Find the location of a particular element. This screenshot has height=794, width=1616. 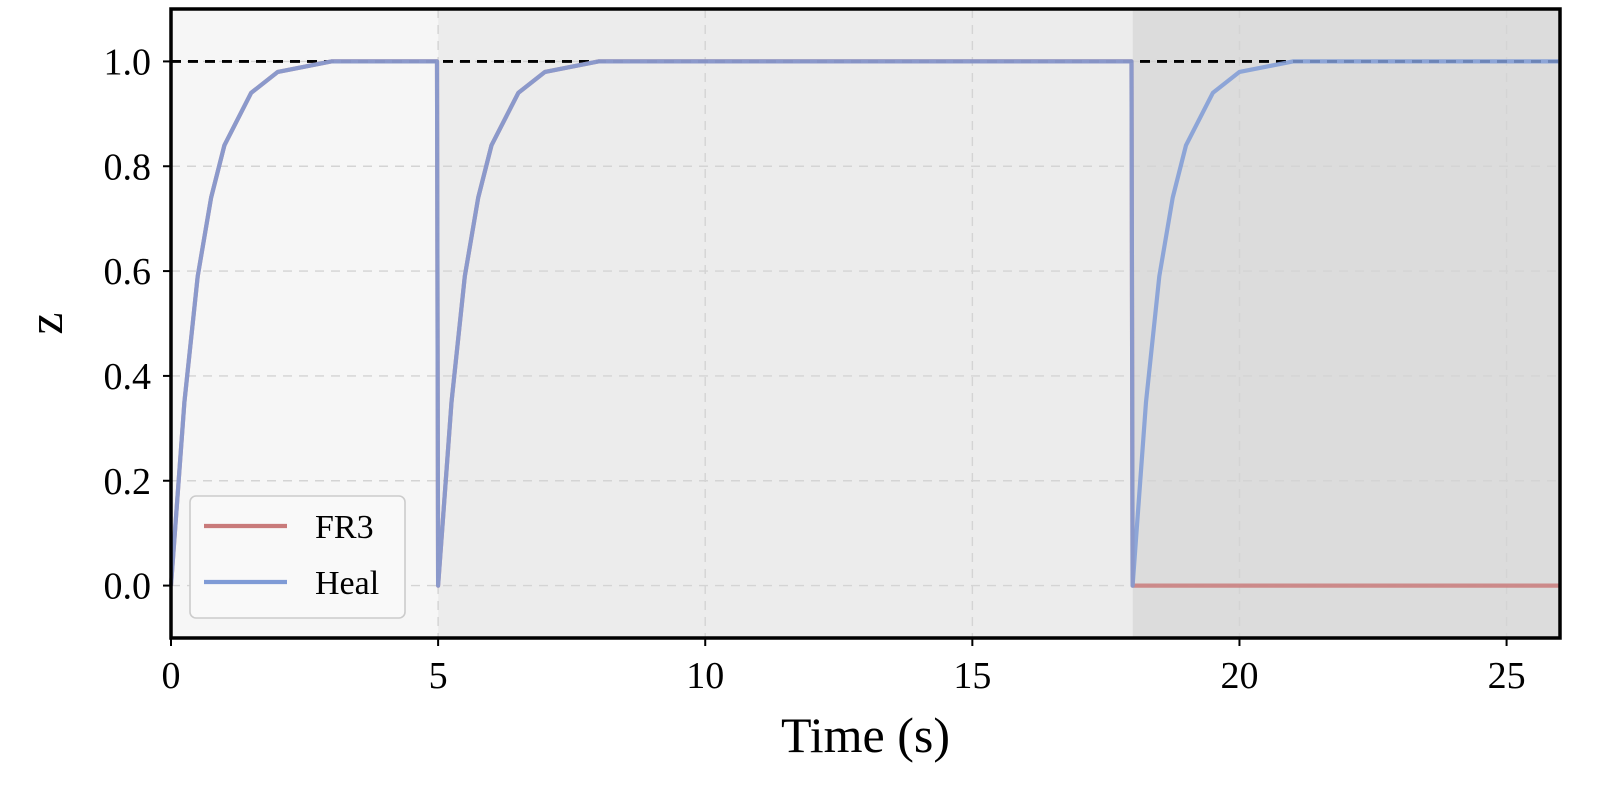

x-tick-label-3: 15 is located at coordinates (972, 676).